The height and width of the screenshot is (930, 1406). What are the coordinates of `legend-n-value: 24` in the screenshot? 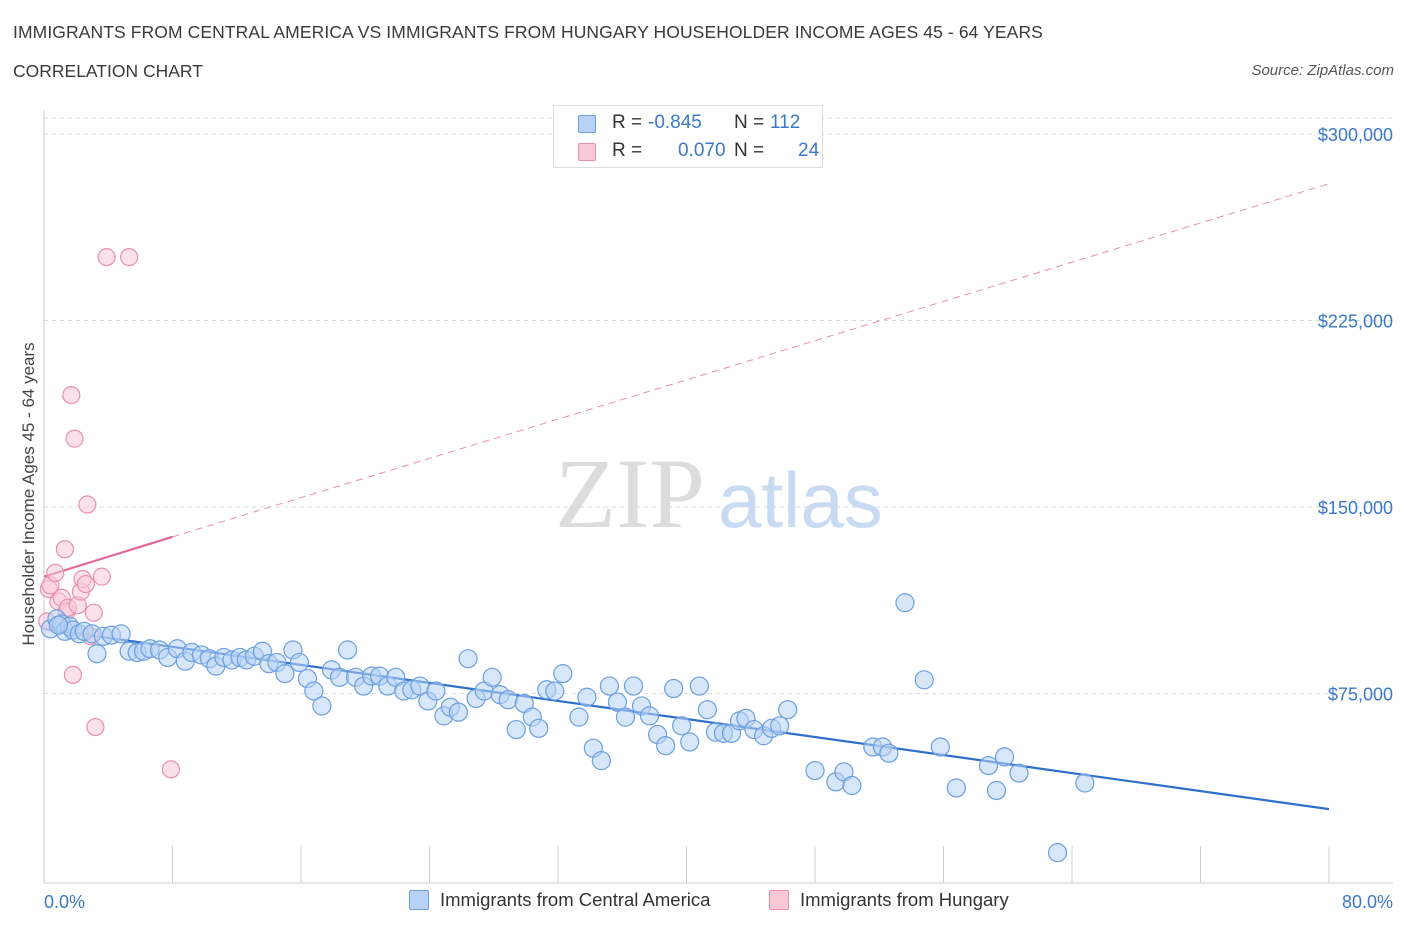 It's located at (809, 150).